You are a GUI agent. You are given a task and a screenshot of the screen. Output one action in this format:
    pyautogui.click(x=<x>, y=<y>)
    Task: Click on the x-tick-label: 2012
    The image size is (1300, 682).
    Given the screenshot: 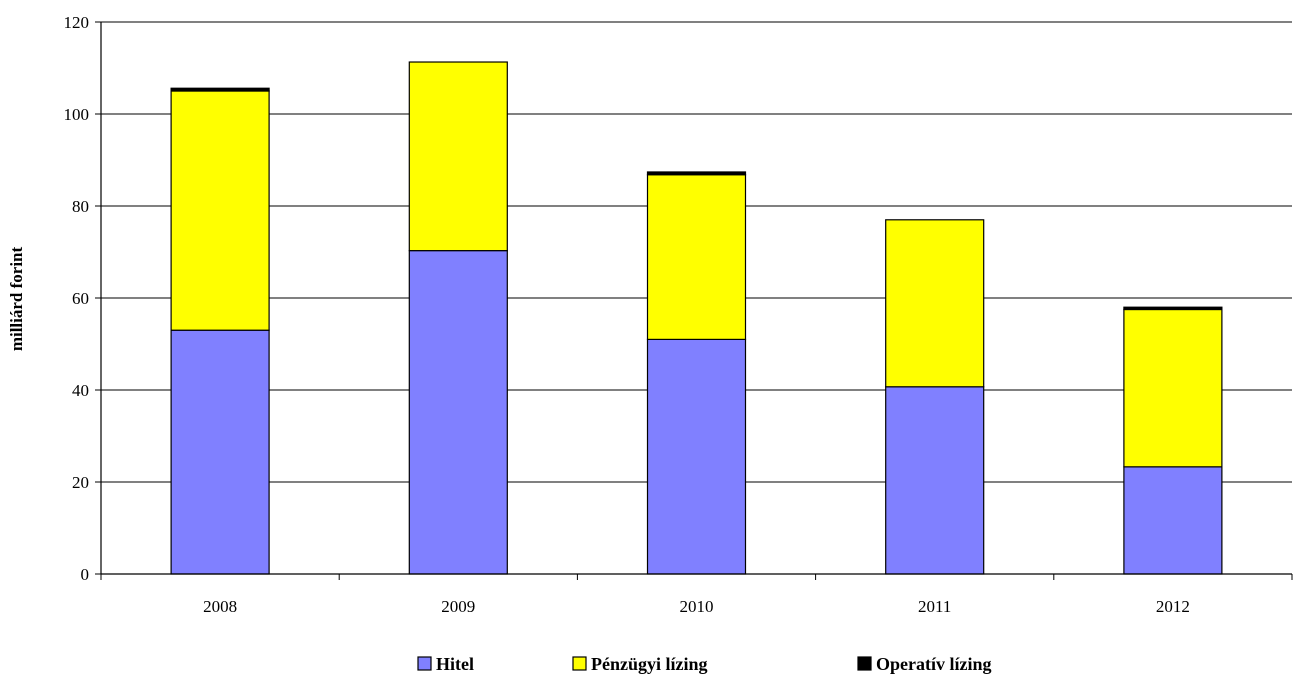 What is the action you would take?
    pyautogui.click(x=1173, y=606)
    